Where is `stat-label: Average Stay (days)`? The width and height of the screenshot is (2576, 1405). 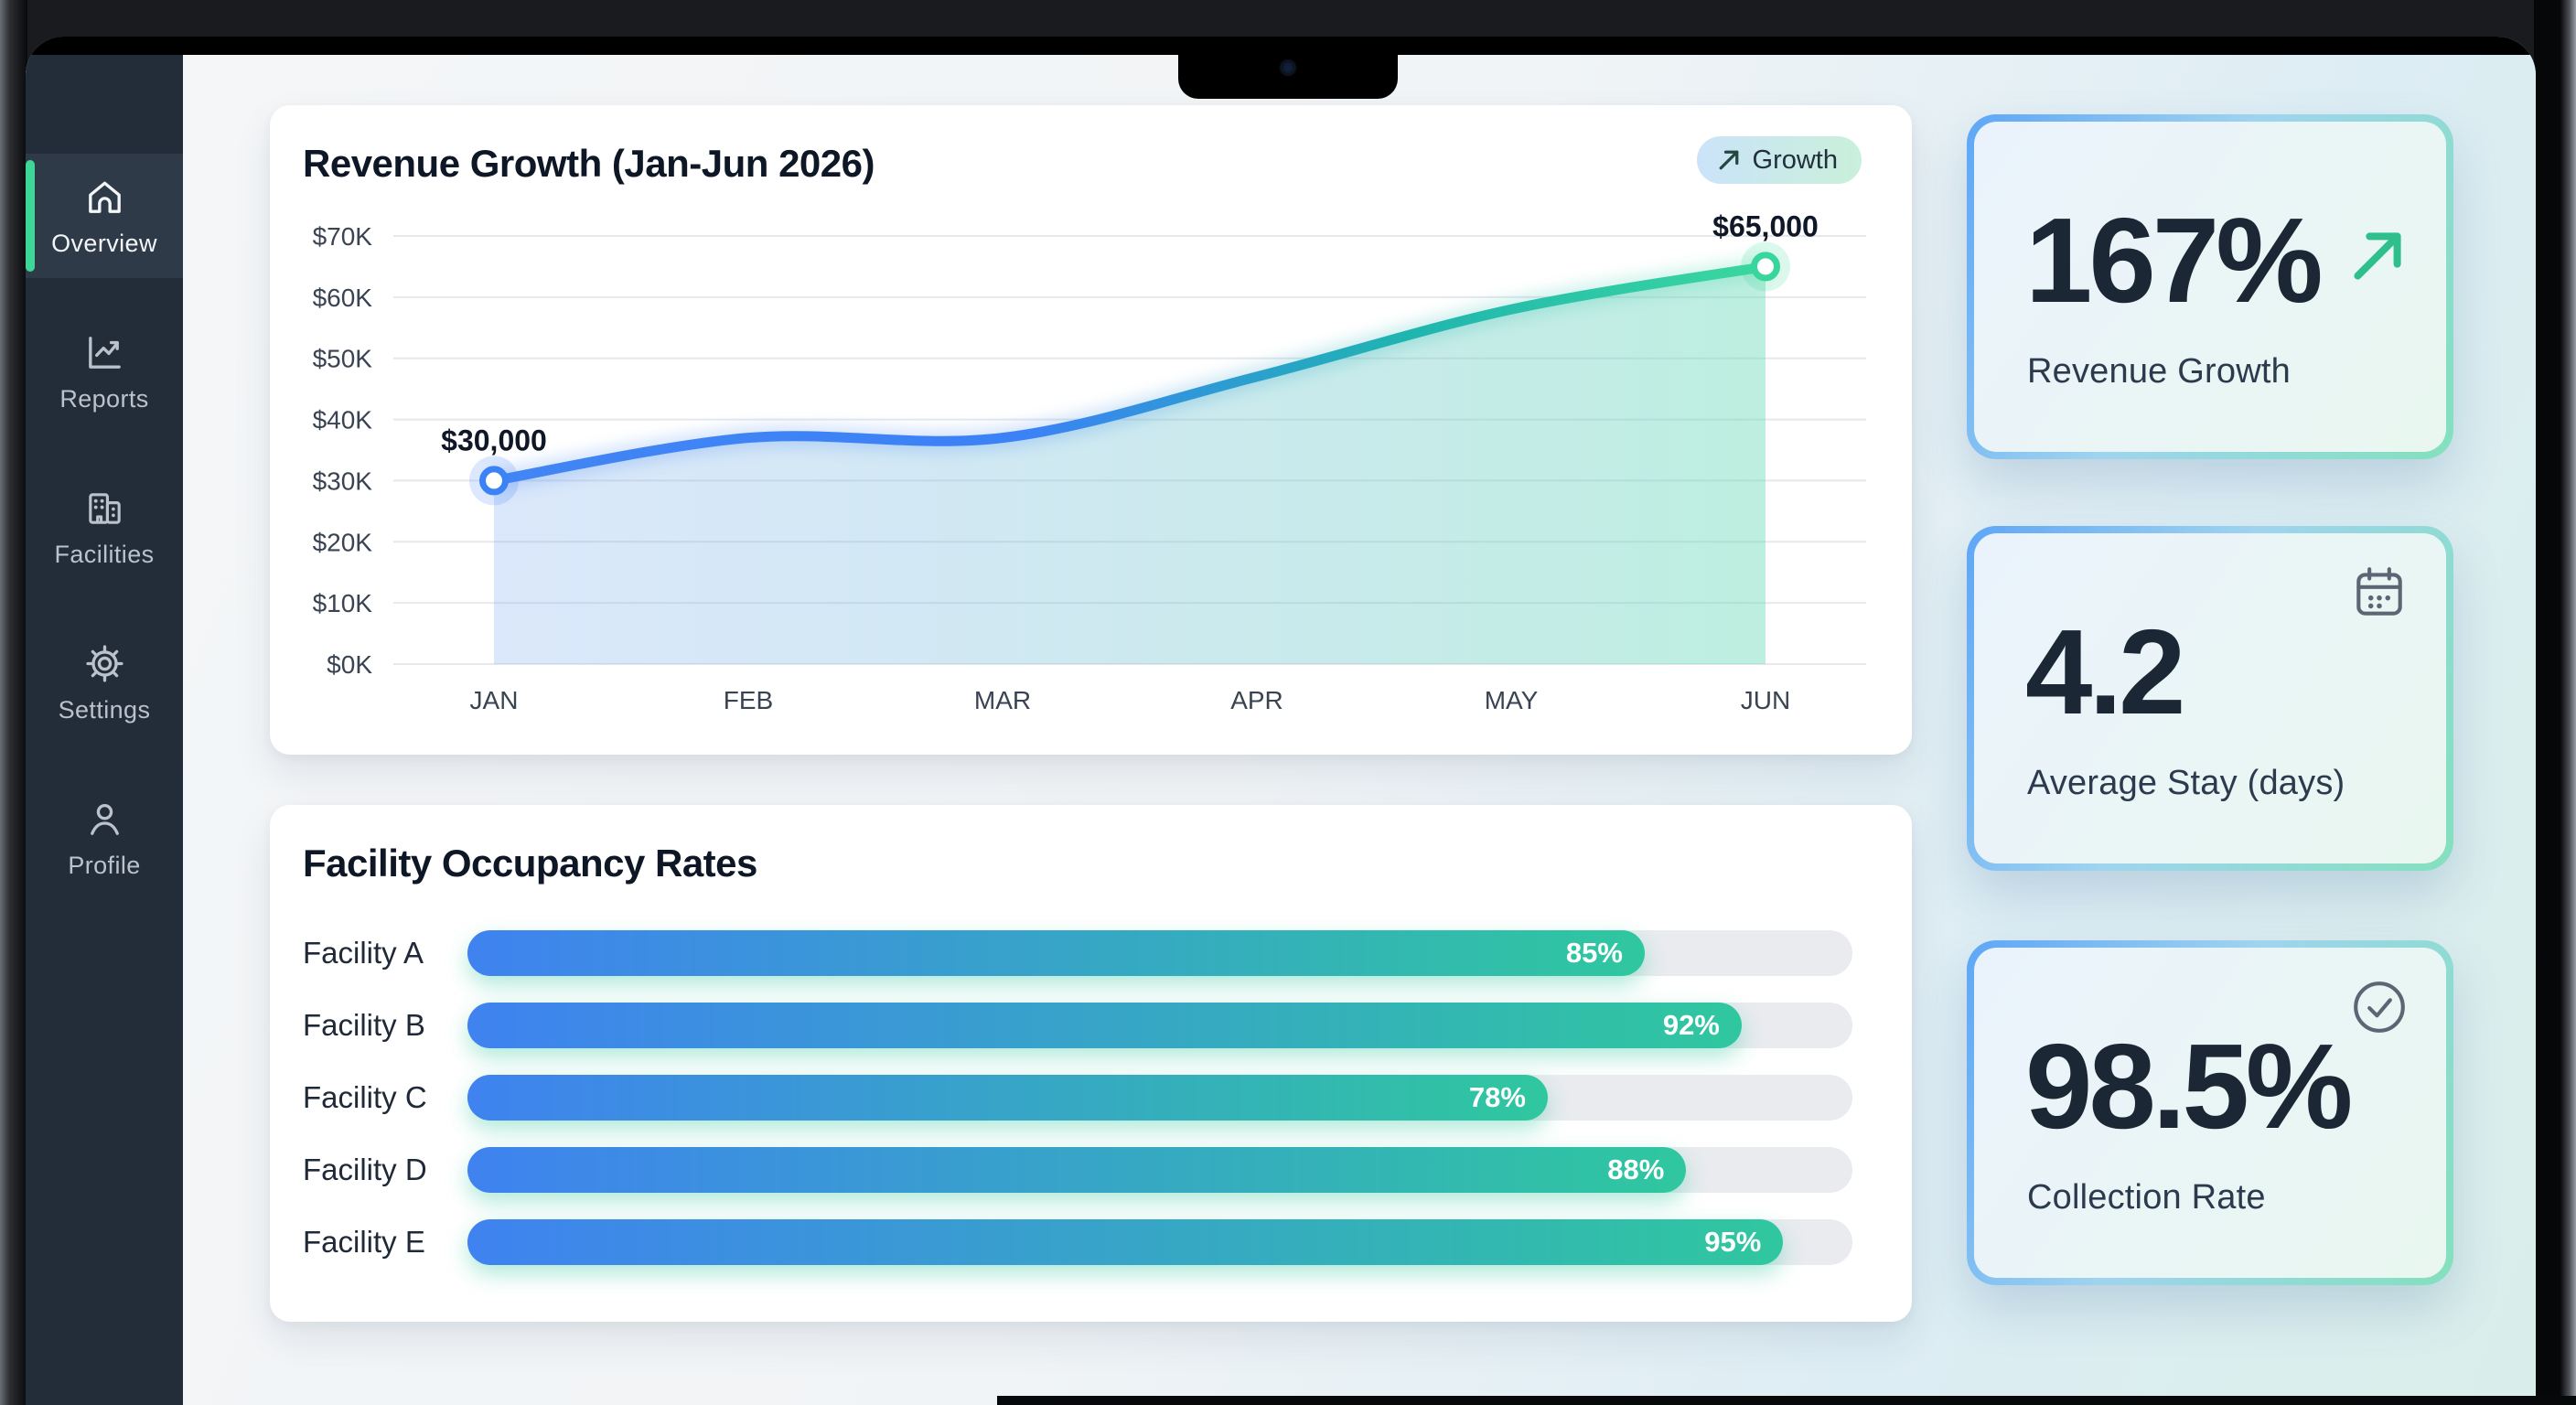 stat-label: Average Stay (days) is located at coordinates (2186, 783).